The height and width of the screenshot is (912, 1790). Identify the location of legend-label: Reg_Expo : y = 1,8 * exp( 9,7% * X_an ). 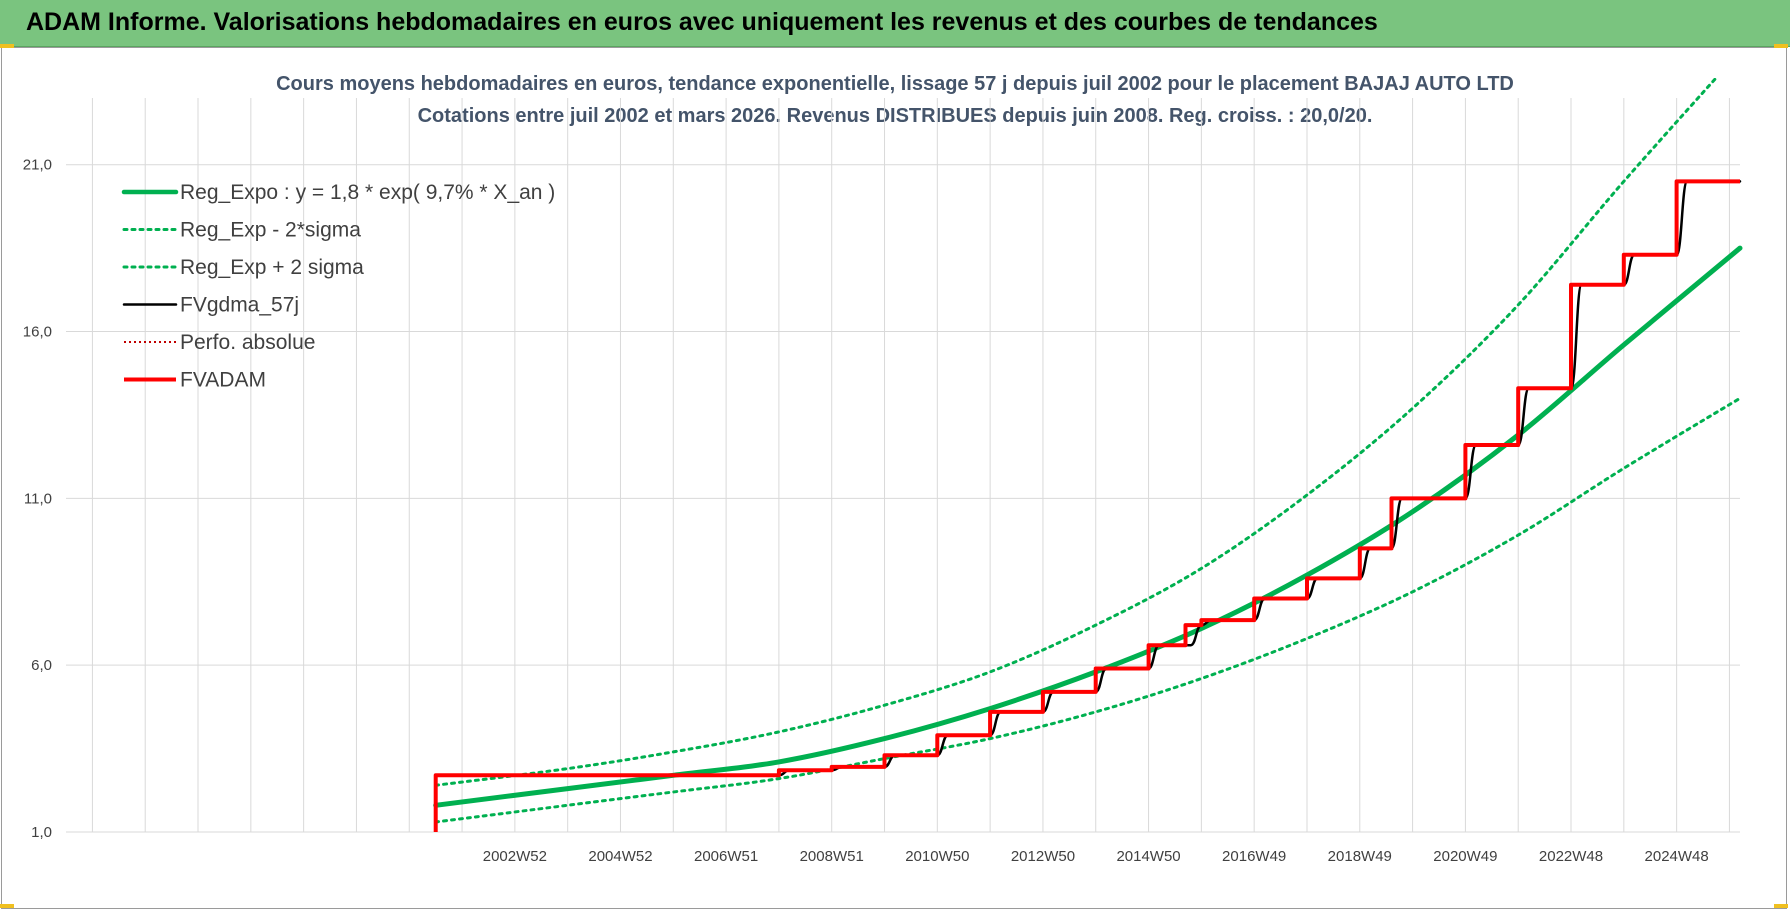
(367, 192).